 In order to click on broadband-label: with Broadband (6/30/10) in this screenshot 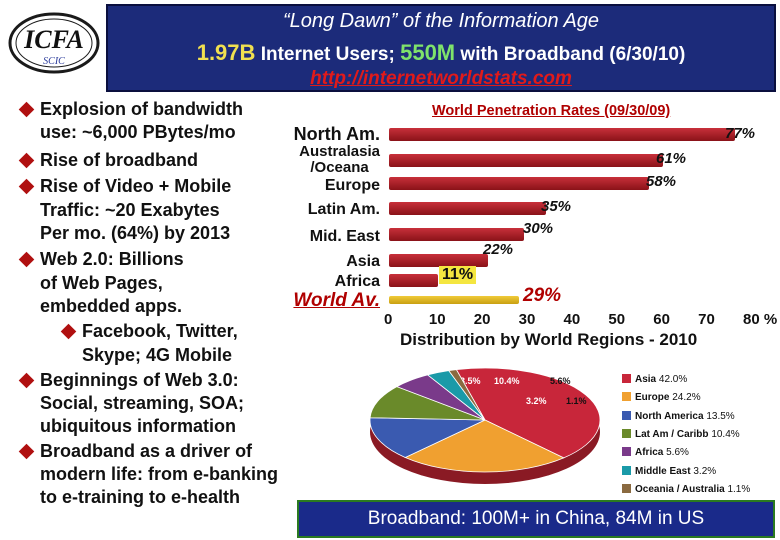, I will do `click(573, 54)`.